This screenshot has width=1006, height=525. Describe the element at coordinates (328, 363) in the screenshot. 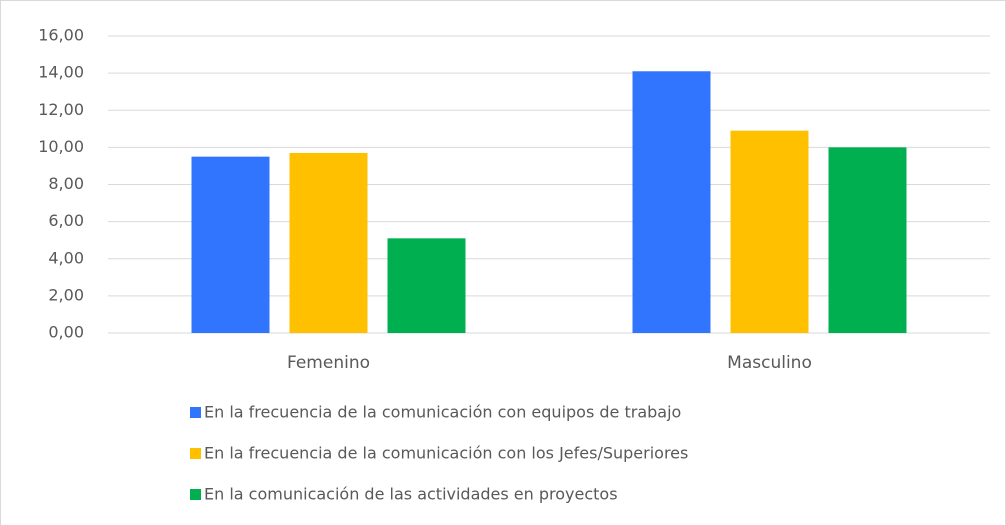

I see `x-tick-label: Femenino` at that location.